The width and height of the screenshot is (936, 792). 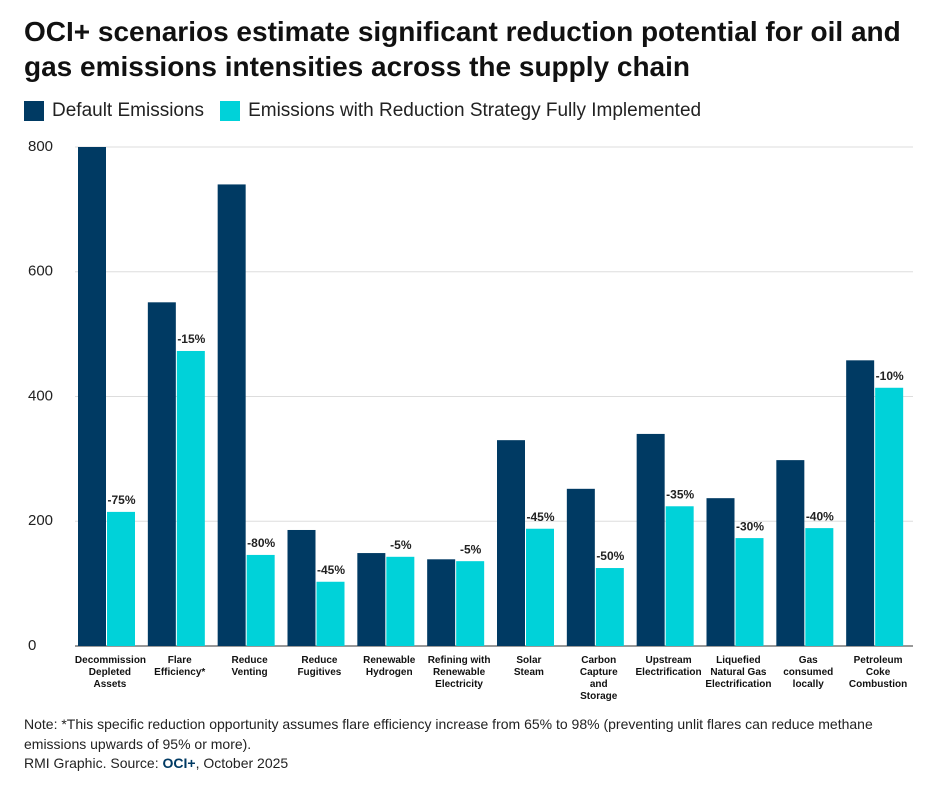 What do you see at coordinates (40, 271) in the screenshot?
I see `y-tick-label: 600` at bounding box center [40, 271].